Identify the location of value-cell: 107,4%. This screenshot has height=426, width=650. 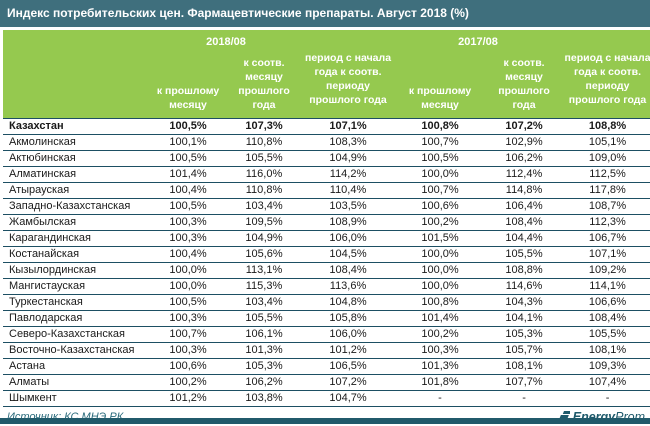
(606, 382).